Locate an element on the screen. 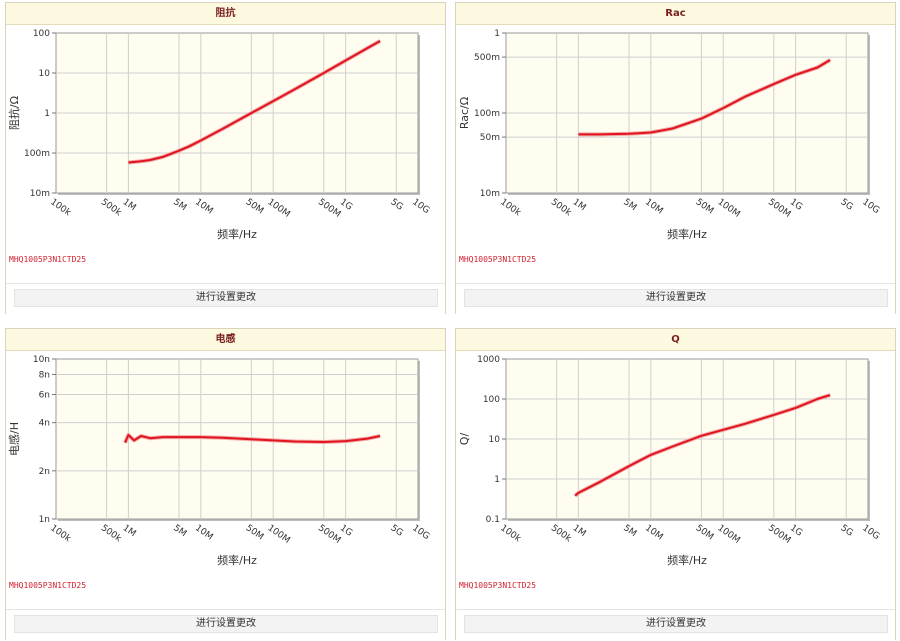 Image resolution: width=900 pixels, height=641 pixels. y-tick-label: 4n is located at coordinates (44, 424).